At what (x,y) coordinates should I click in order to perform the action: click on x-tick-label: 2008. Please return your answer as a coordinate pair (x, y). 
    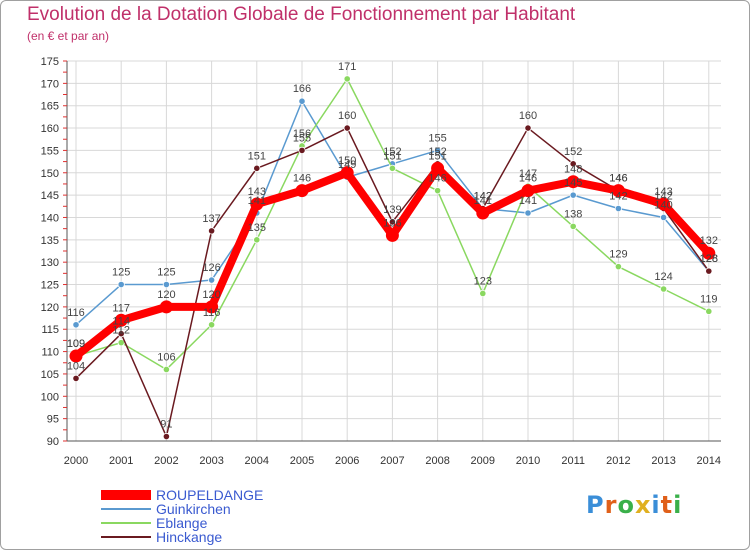
    Looking at the image, I should click on (437, 461).